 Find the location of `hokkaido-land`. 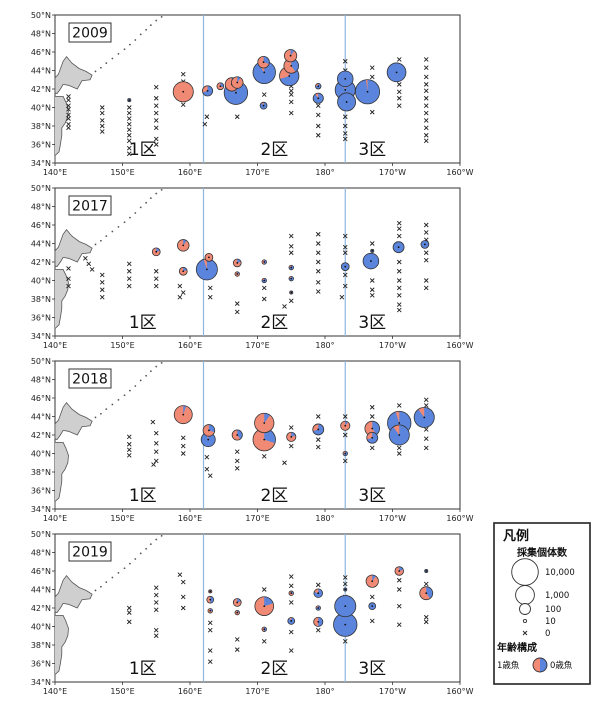

hokkaido-land is located at coordinates (73, 594).